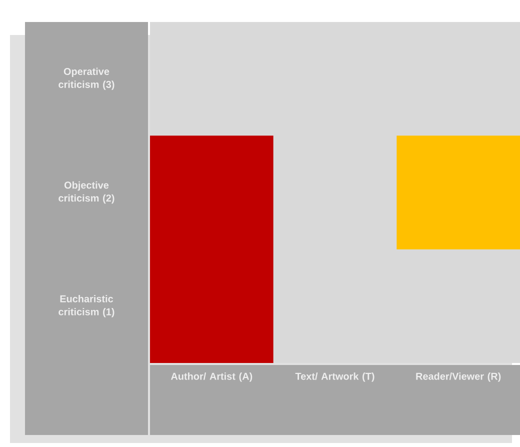 The width and height of the screenshot is (520, 447). What do you see at coordinates (86, 306) in the screenshot?
I see `y-tick-label: Eucharistic criticism (1)` at bounding box center [86, 306].